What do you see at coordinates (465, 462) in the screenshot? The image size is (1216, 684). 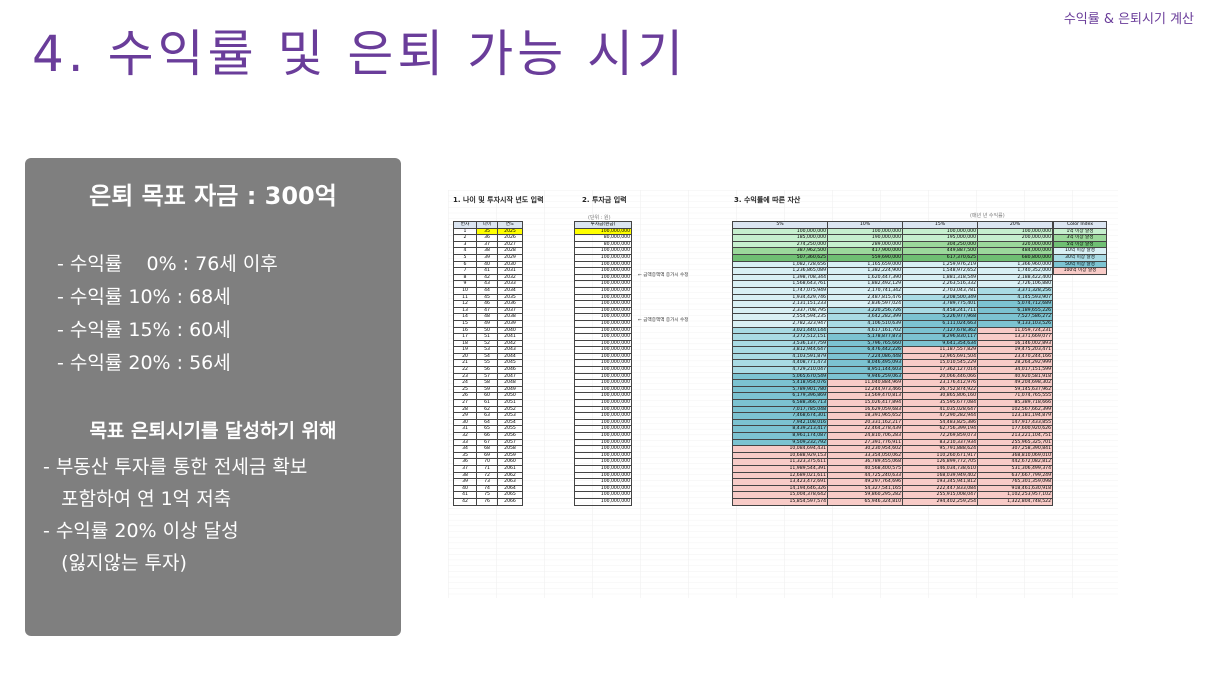 I see `cell-index: 36` at bounding box center [465, 462].